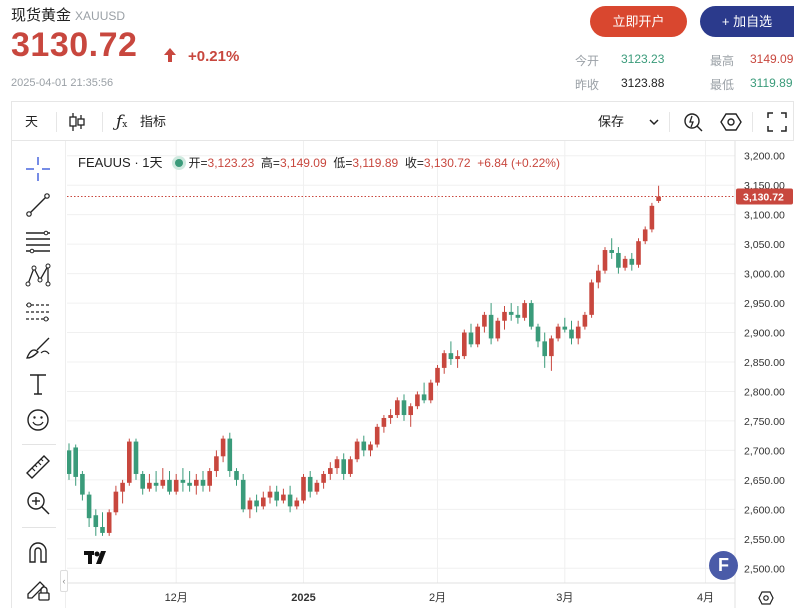 This screenshot has width=794, height=608. Describe the element at coordinates (38, 312) in the screenshot. I see `fib-icon` at that location.